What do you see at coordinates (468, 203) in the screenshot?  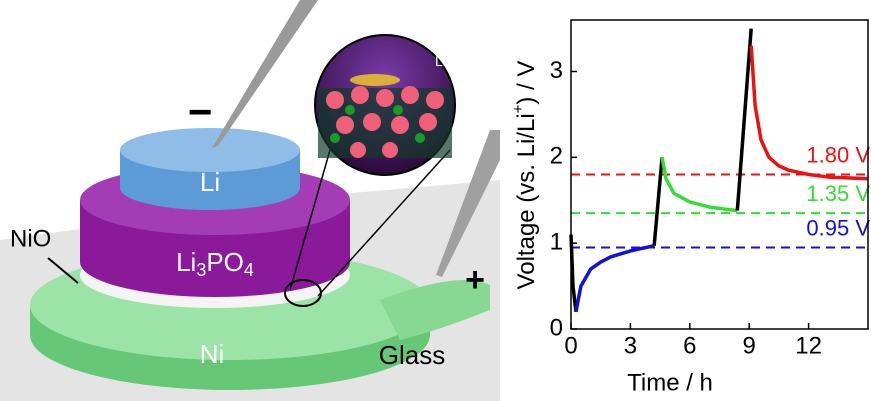 I see `probe-plus` at bounding box center [468, 203].